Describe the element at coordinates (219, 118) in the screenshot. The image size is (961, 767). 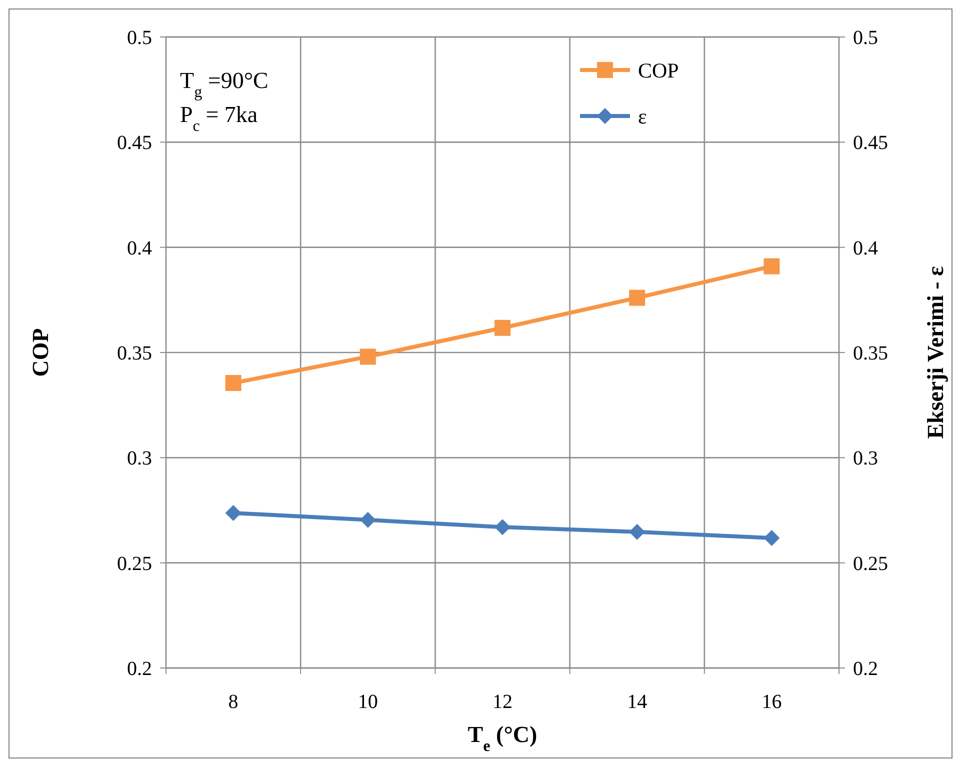
I see `annotation: P$_{c}$ = 7ka` at that location.